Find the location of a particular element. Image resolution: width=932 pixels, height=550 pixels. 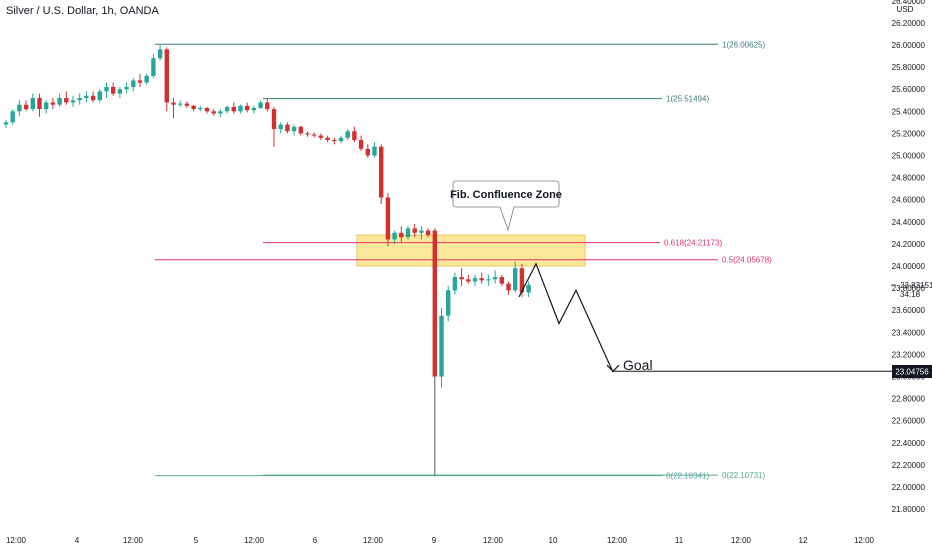

y-tick-label: 23.40000 is located at coordinates (909, 332).